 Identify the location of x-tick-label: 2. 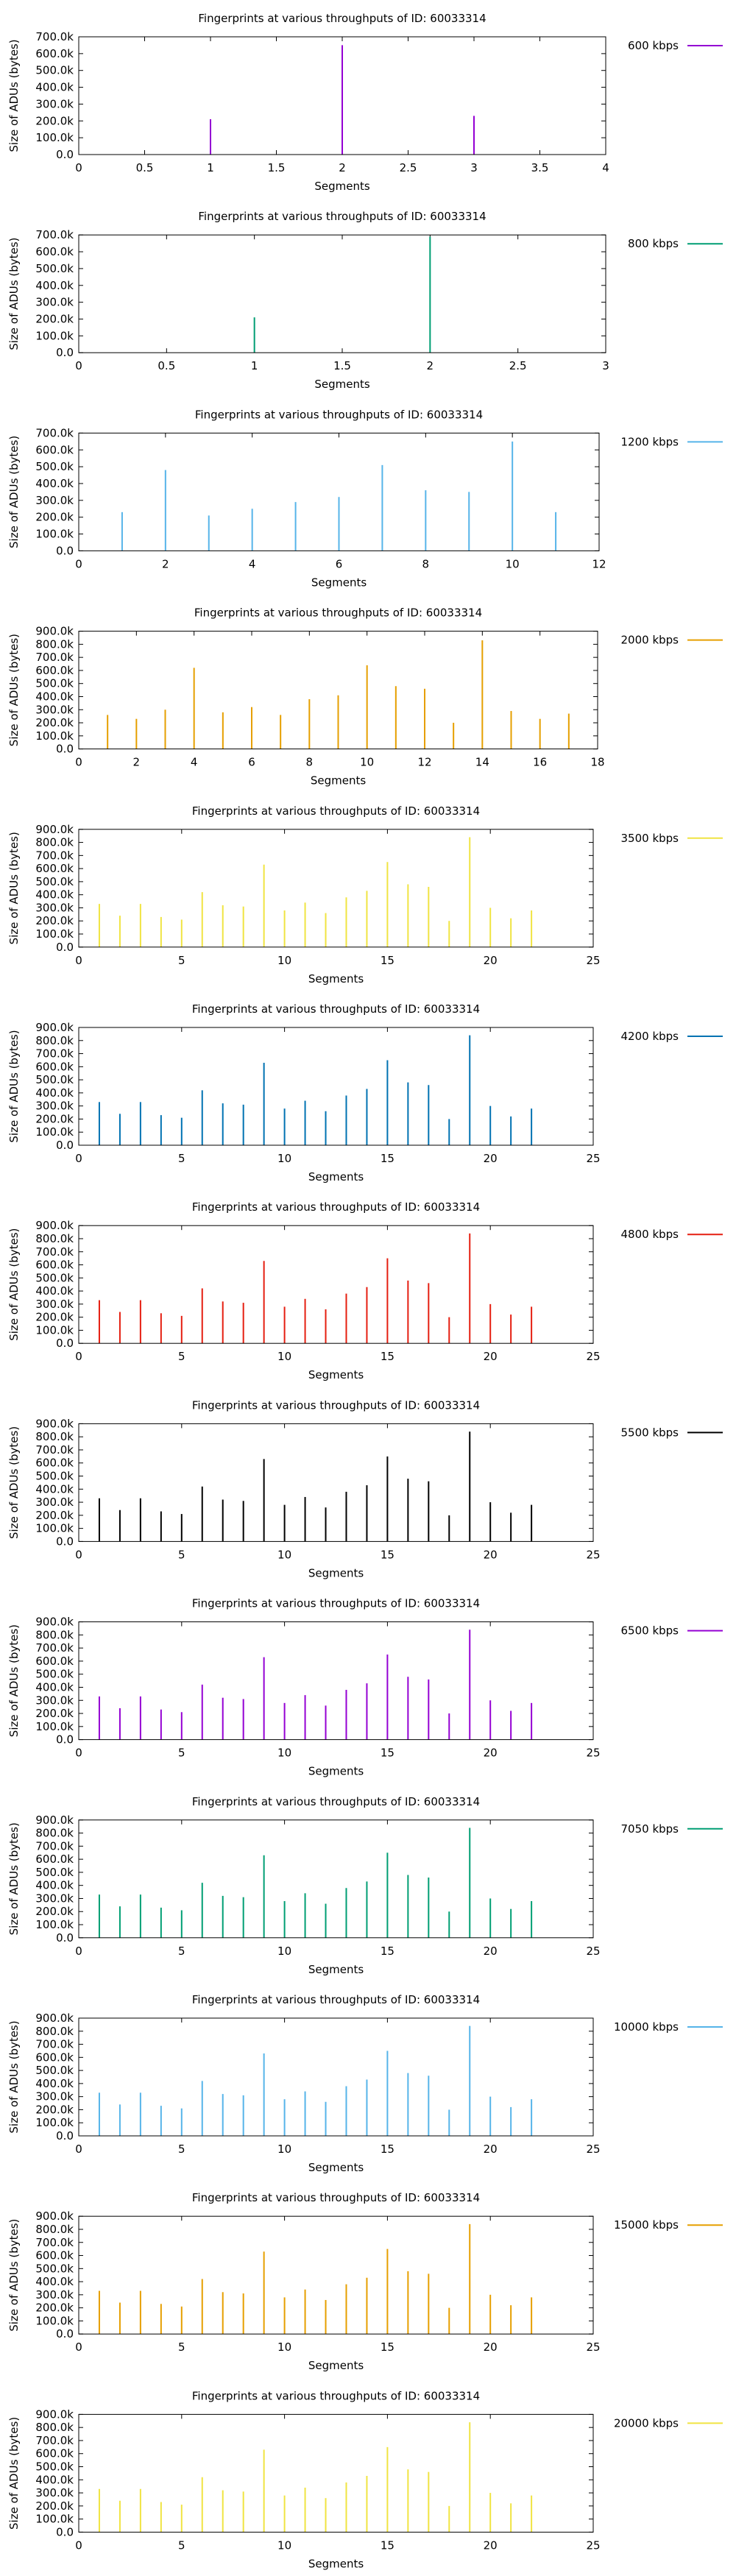
(137, 762).